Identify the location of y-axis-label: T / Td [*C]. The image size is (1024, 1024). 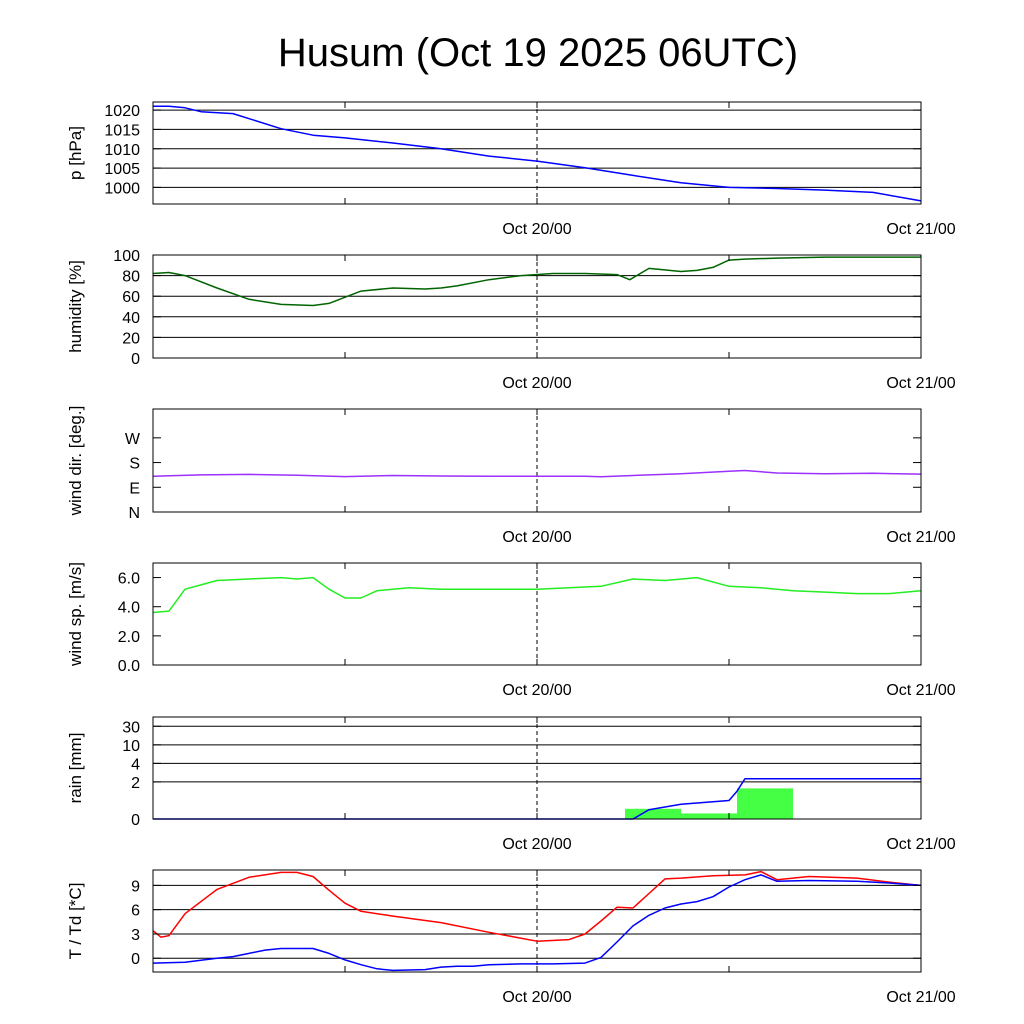
(75, 921).